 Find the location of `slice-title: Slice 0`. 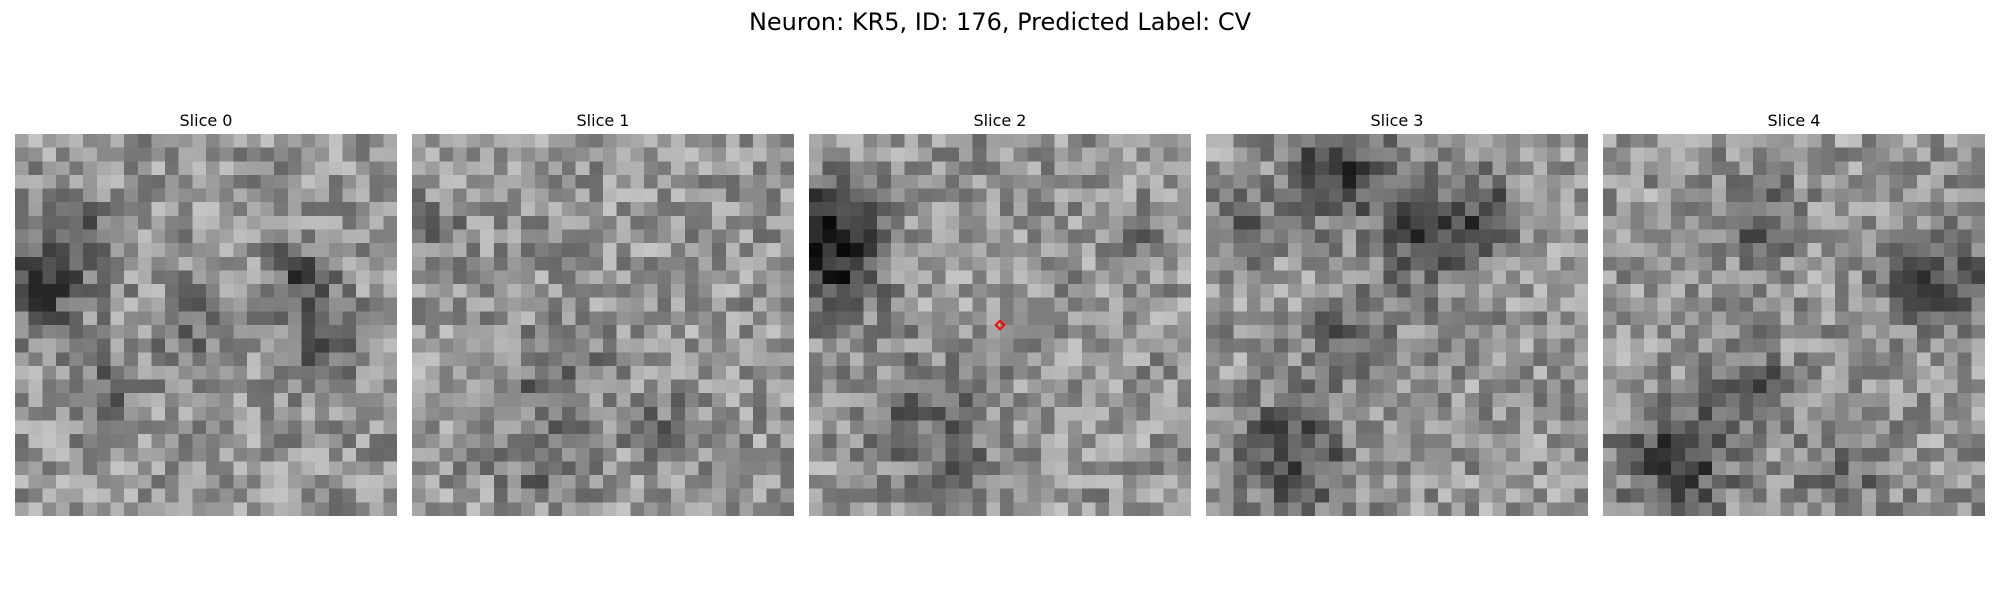

slice-title: Slice 0 is located at coordinates (206, 120).